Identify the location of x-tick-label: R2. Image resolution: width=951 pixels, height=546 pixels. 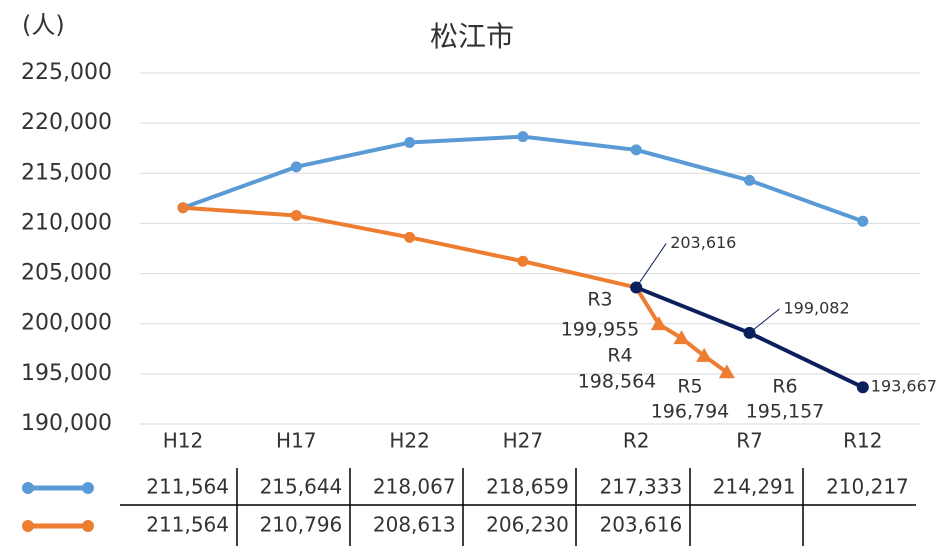
(636, 441).